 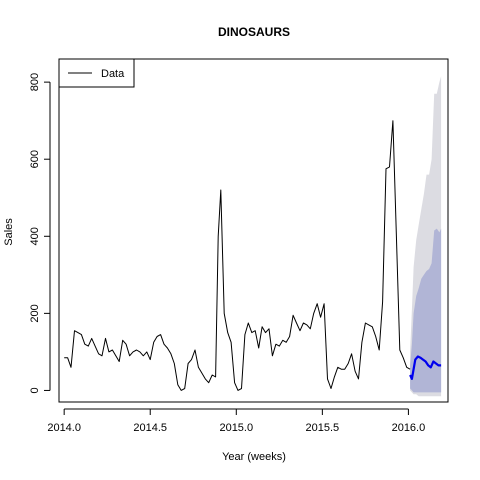 What do you see at coordinates (236, 421) in the screenshot?
I see `x-axis: 2014.0 2014.5 2015.0 2015.5 2016.0` at bounding box center [236, 421].